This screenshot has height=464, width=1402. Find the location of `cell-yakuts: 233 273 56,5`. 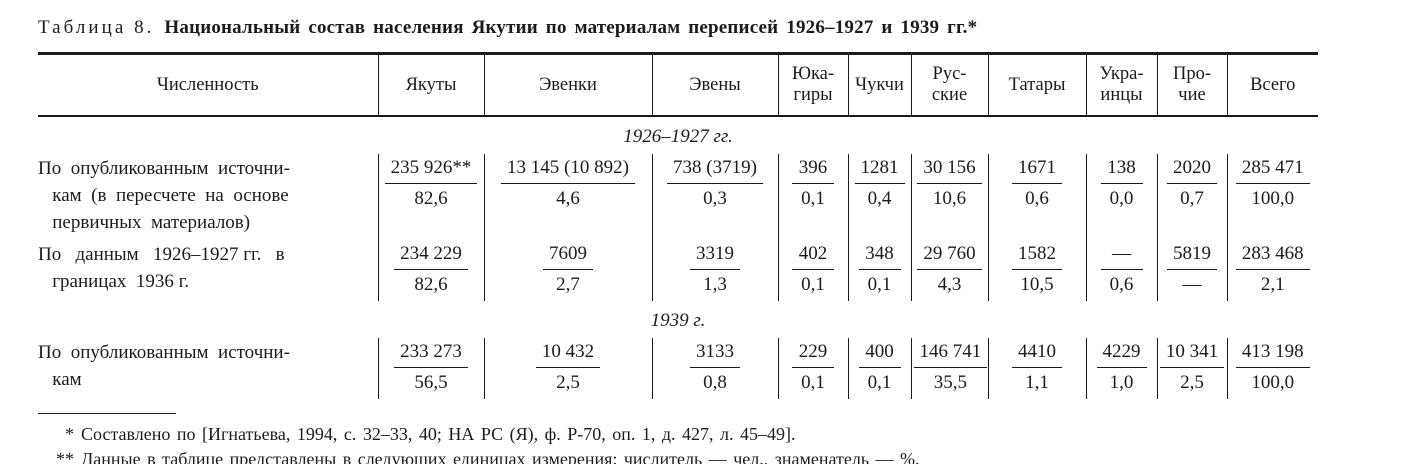

cell-yakuts: 233 273 56,5 is located at coordinates (430, 368).